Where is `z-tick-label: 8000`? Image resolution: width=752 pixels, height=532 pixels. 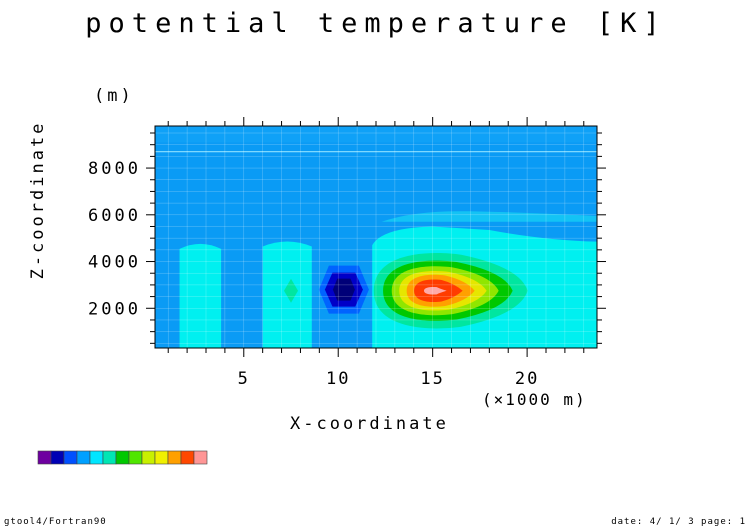
z-tick-label: 8000 is located at coordinates (114, 169).